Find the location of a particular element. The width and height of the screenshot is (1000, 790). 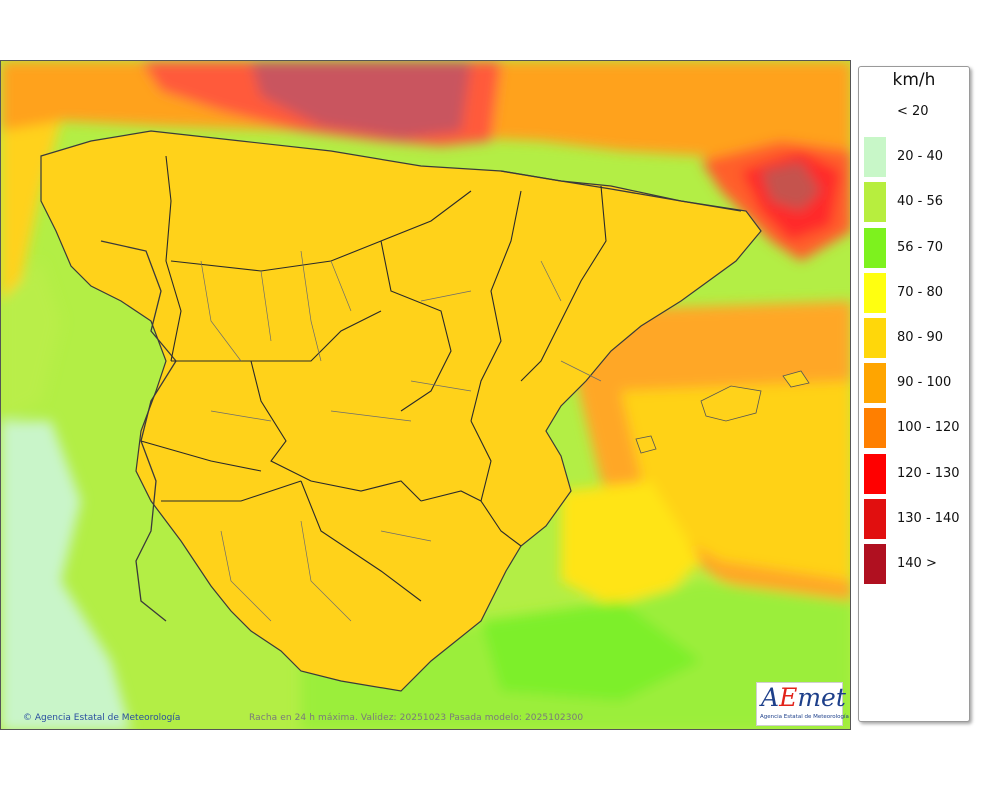

logo-letter-a: A is located at coordinates (770, 697).